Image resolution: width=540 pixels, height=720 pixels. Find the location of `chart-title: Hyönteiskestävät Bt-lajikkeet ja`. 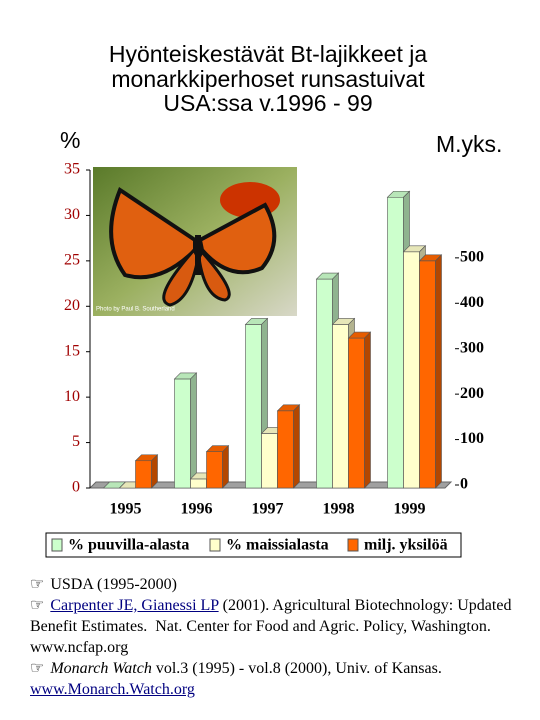

chart-title: Hyönteiskestävät Bt-lajikkeet ja is located at coordinates (268, 54).